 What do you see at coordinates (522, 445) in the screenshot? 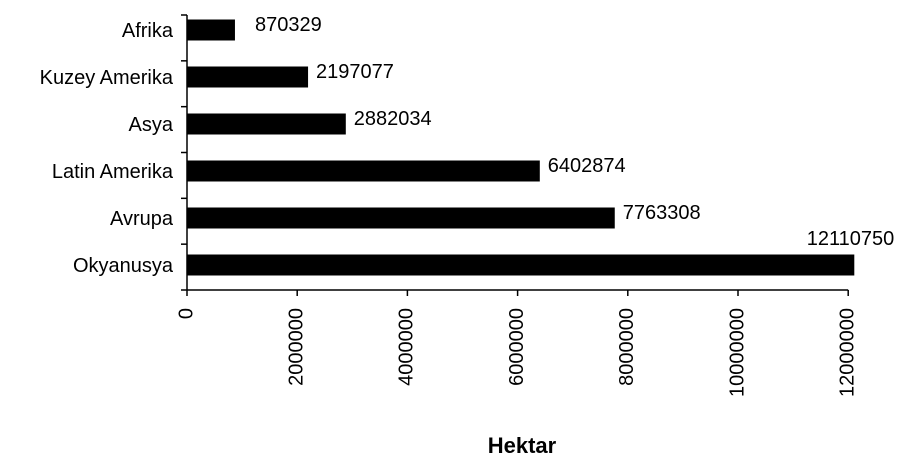
I see `x-axis-title: Hektar` at bounding box center [522, 445].